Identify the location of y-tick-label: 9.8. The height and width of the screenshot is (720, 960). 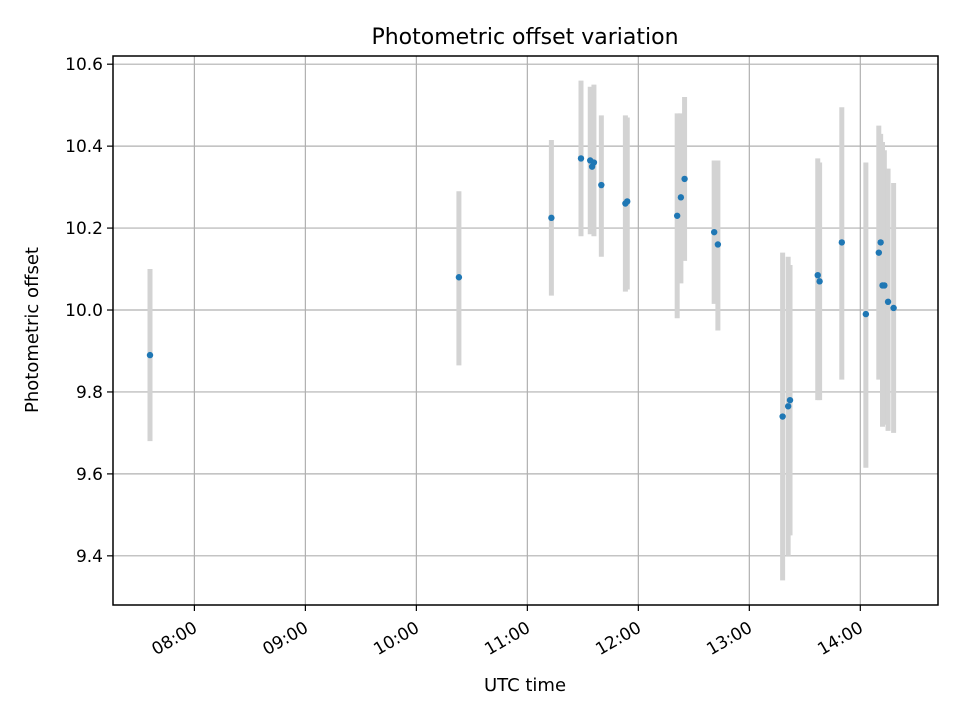
(89, 393).